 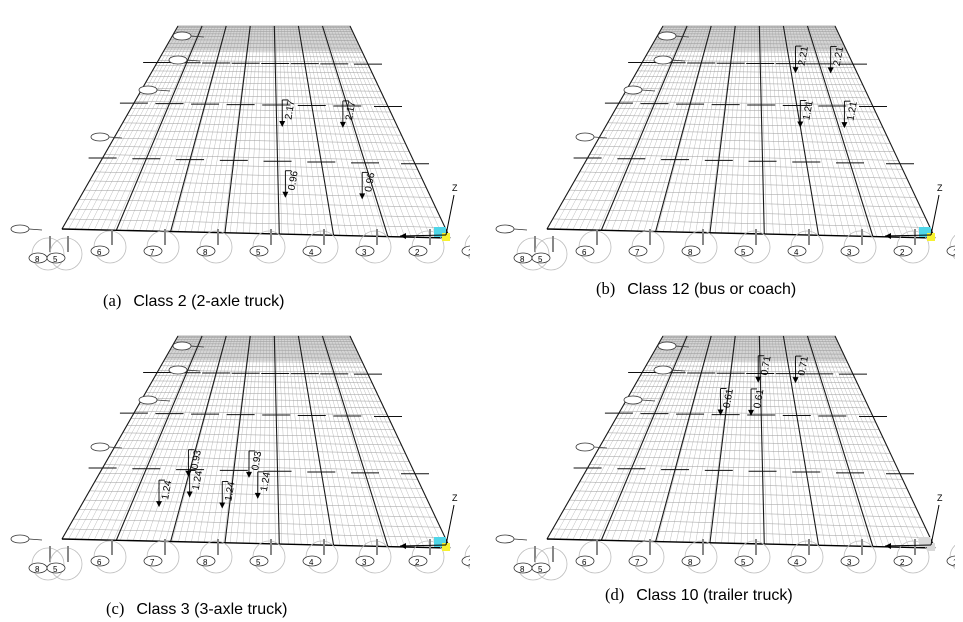 What do you see at coordinates (766, 366) in the screenshot?
I see `load-value-label: 0.71` at bounding box center [766, 366].